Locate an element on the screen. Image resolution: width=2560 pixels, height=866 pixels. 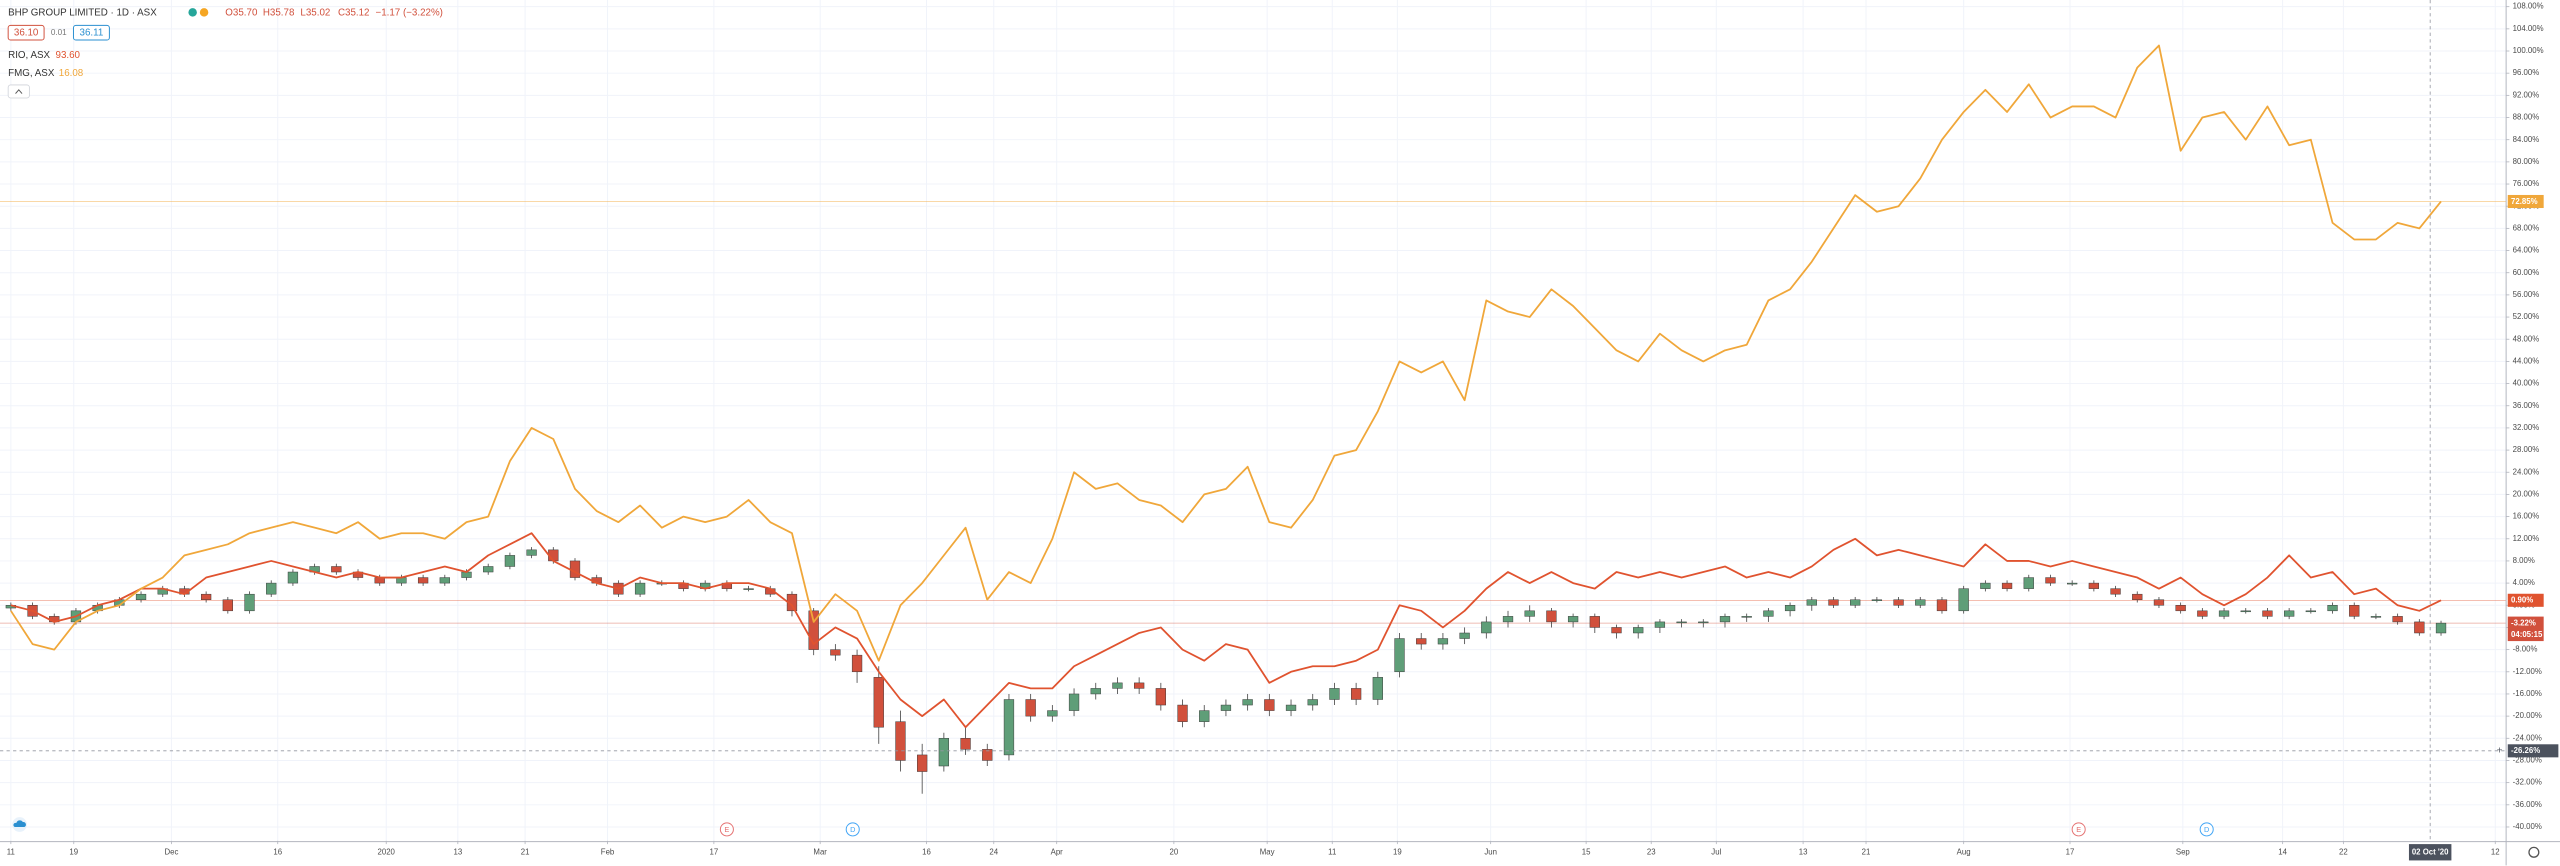
y-tick-label: 40.00% is located at coordinates (2526, 383).